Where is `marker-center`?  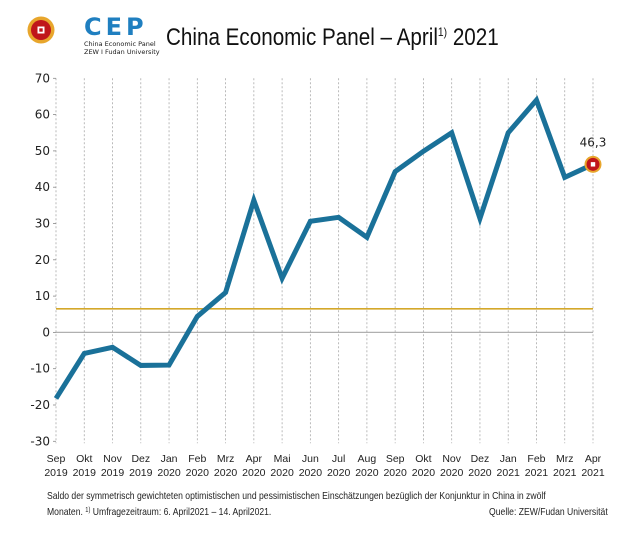 marker-center is located at coordinates (593, 164).